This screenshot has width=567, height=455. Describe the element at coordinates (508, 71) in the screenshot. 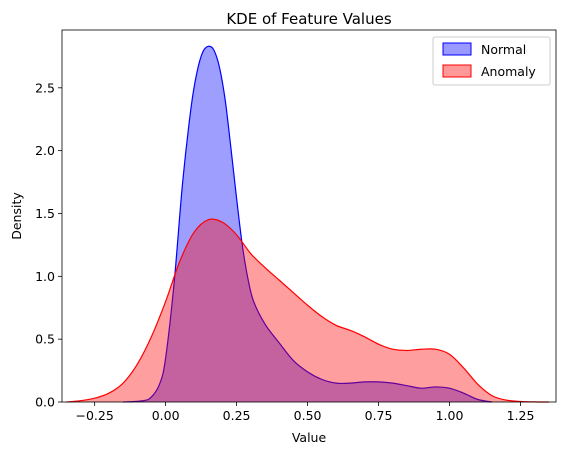

I see `legend-label-anomaly: Anomaly` at that location.